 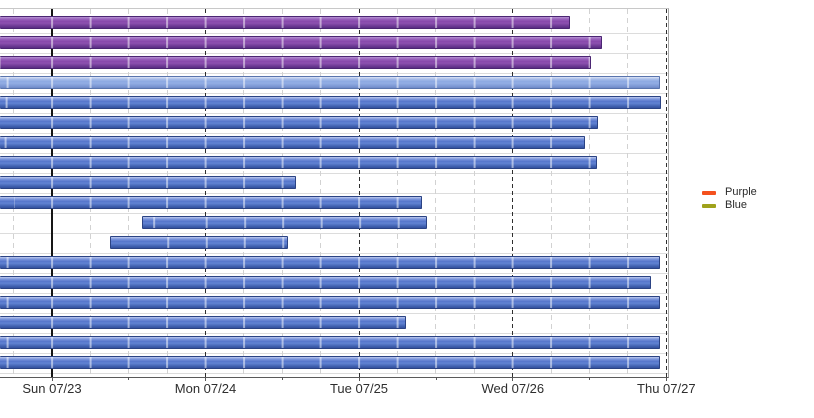 I want to click on x-tick-label: Thu 07/27, so click(x=666, y=388).